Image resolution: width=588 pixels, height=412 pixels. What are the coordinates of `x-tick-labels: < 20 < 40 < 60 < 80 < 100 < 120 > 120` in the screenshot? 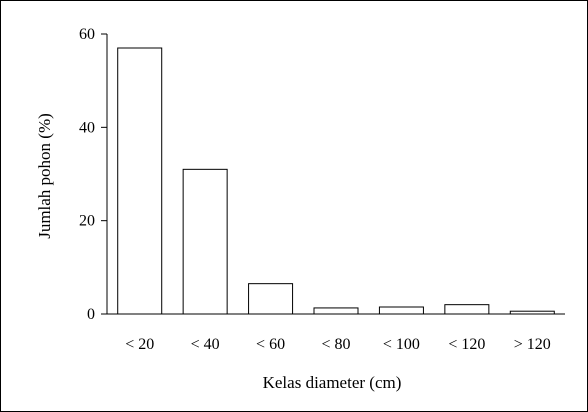 It's located at (338, 344).